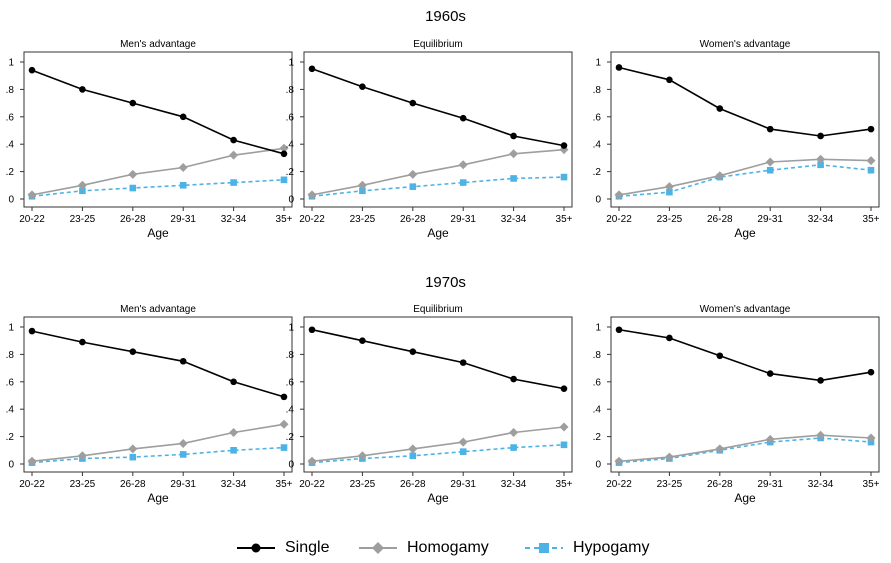 The height and width of the screenshot is (563, 891). I want to click on decade-title-1960s: 1960s, so click(445, 16).